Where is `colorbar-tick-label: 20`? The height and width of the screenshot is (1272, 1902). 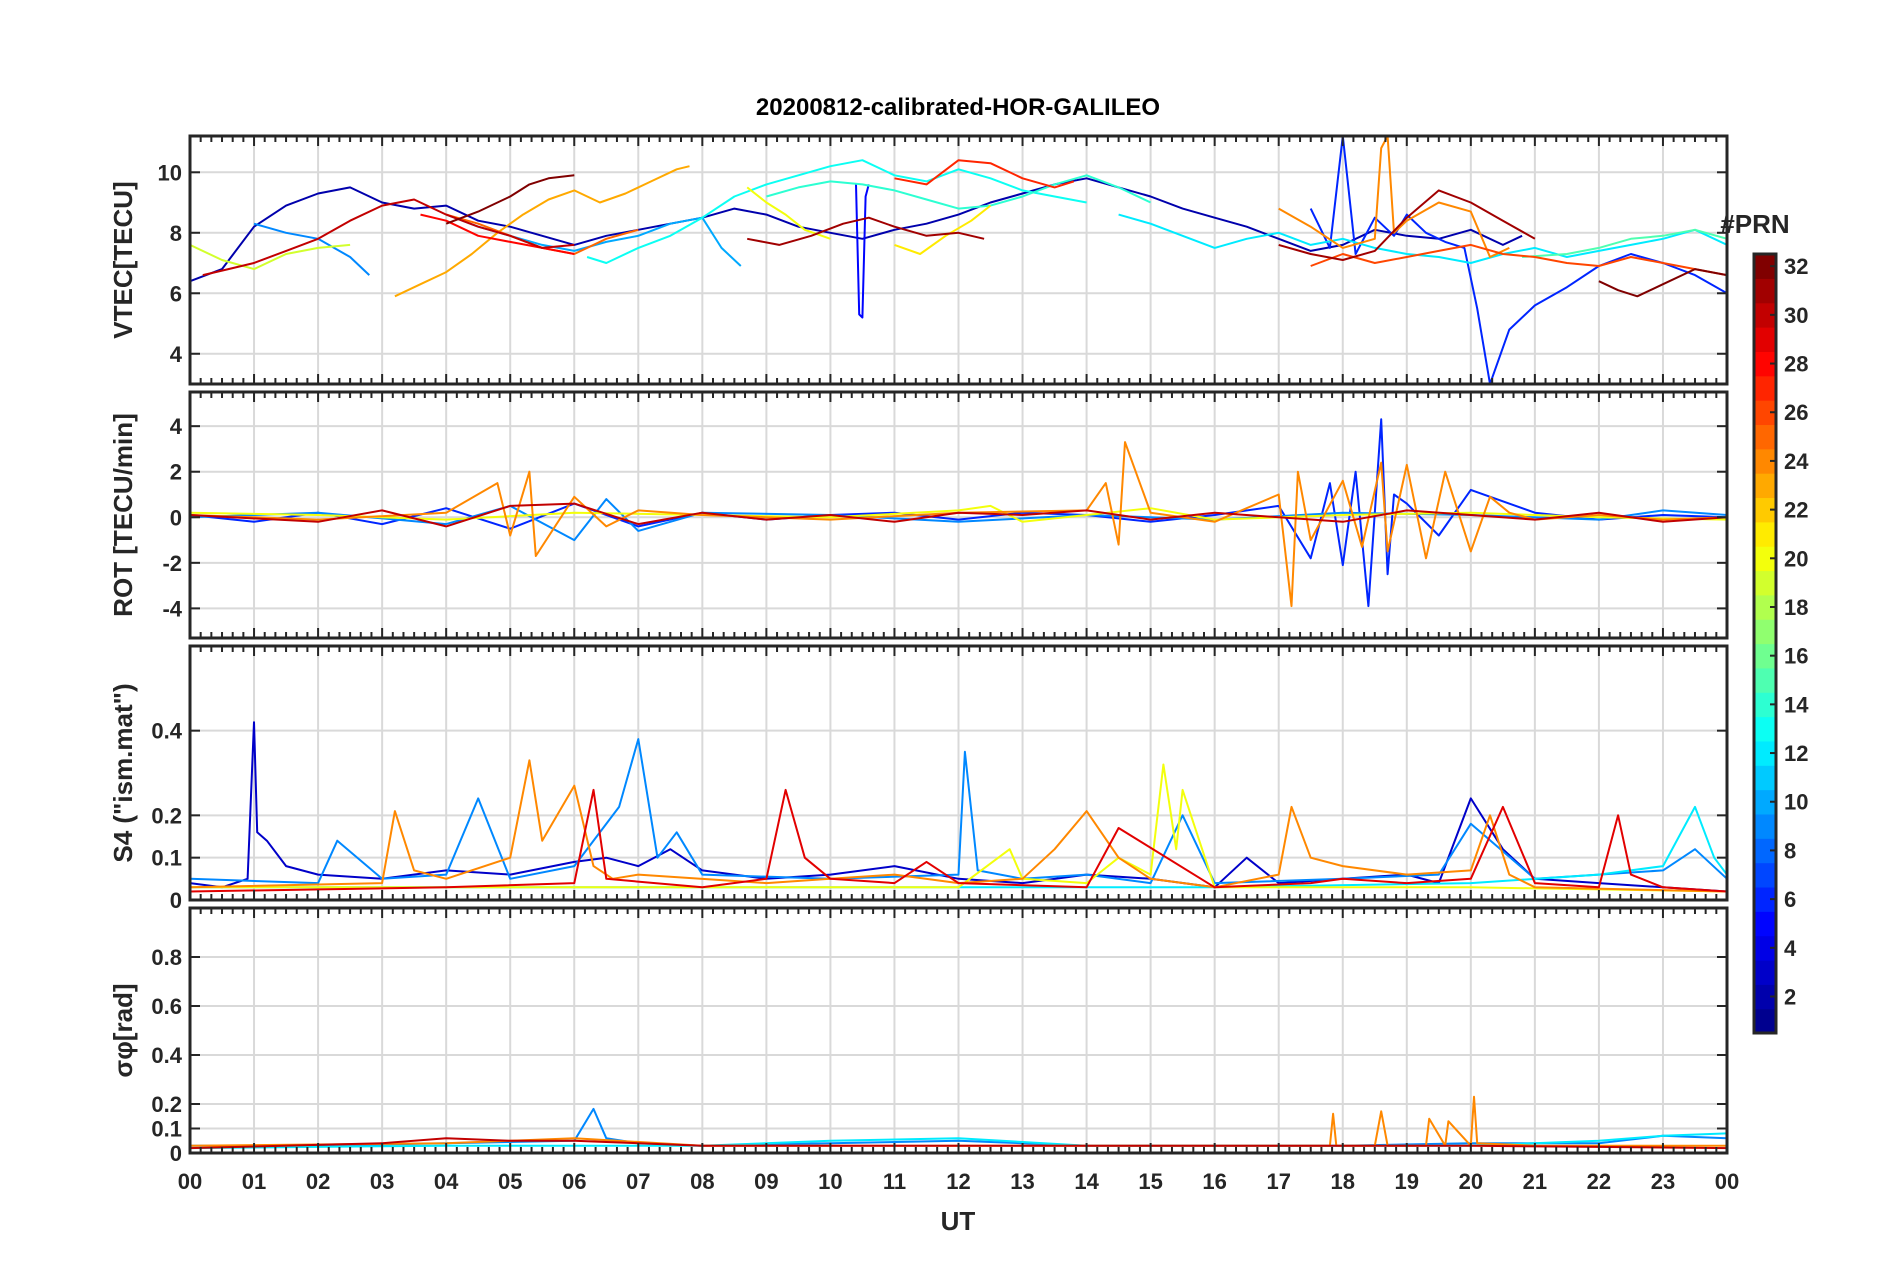 colorbar-tick-label: 20 is located at coordinates (1796, 558).